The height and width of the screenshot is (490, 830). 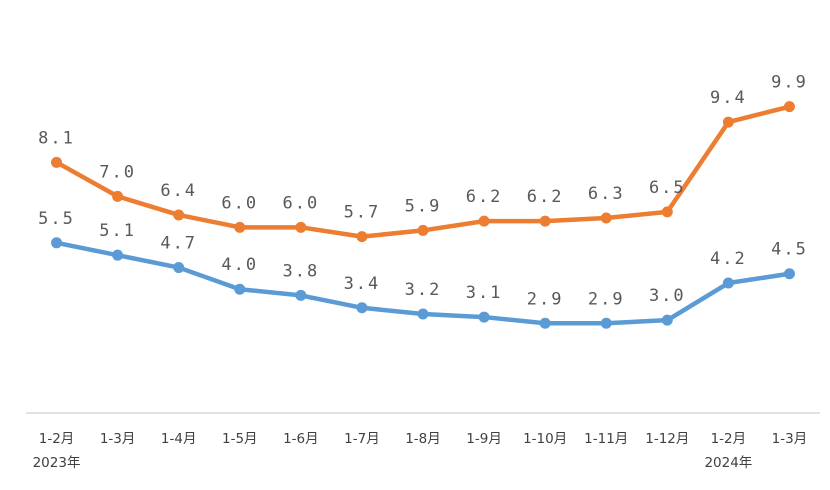 I want to click on blue-series-data-label: 3.1, so click(x=484, y=293).